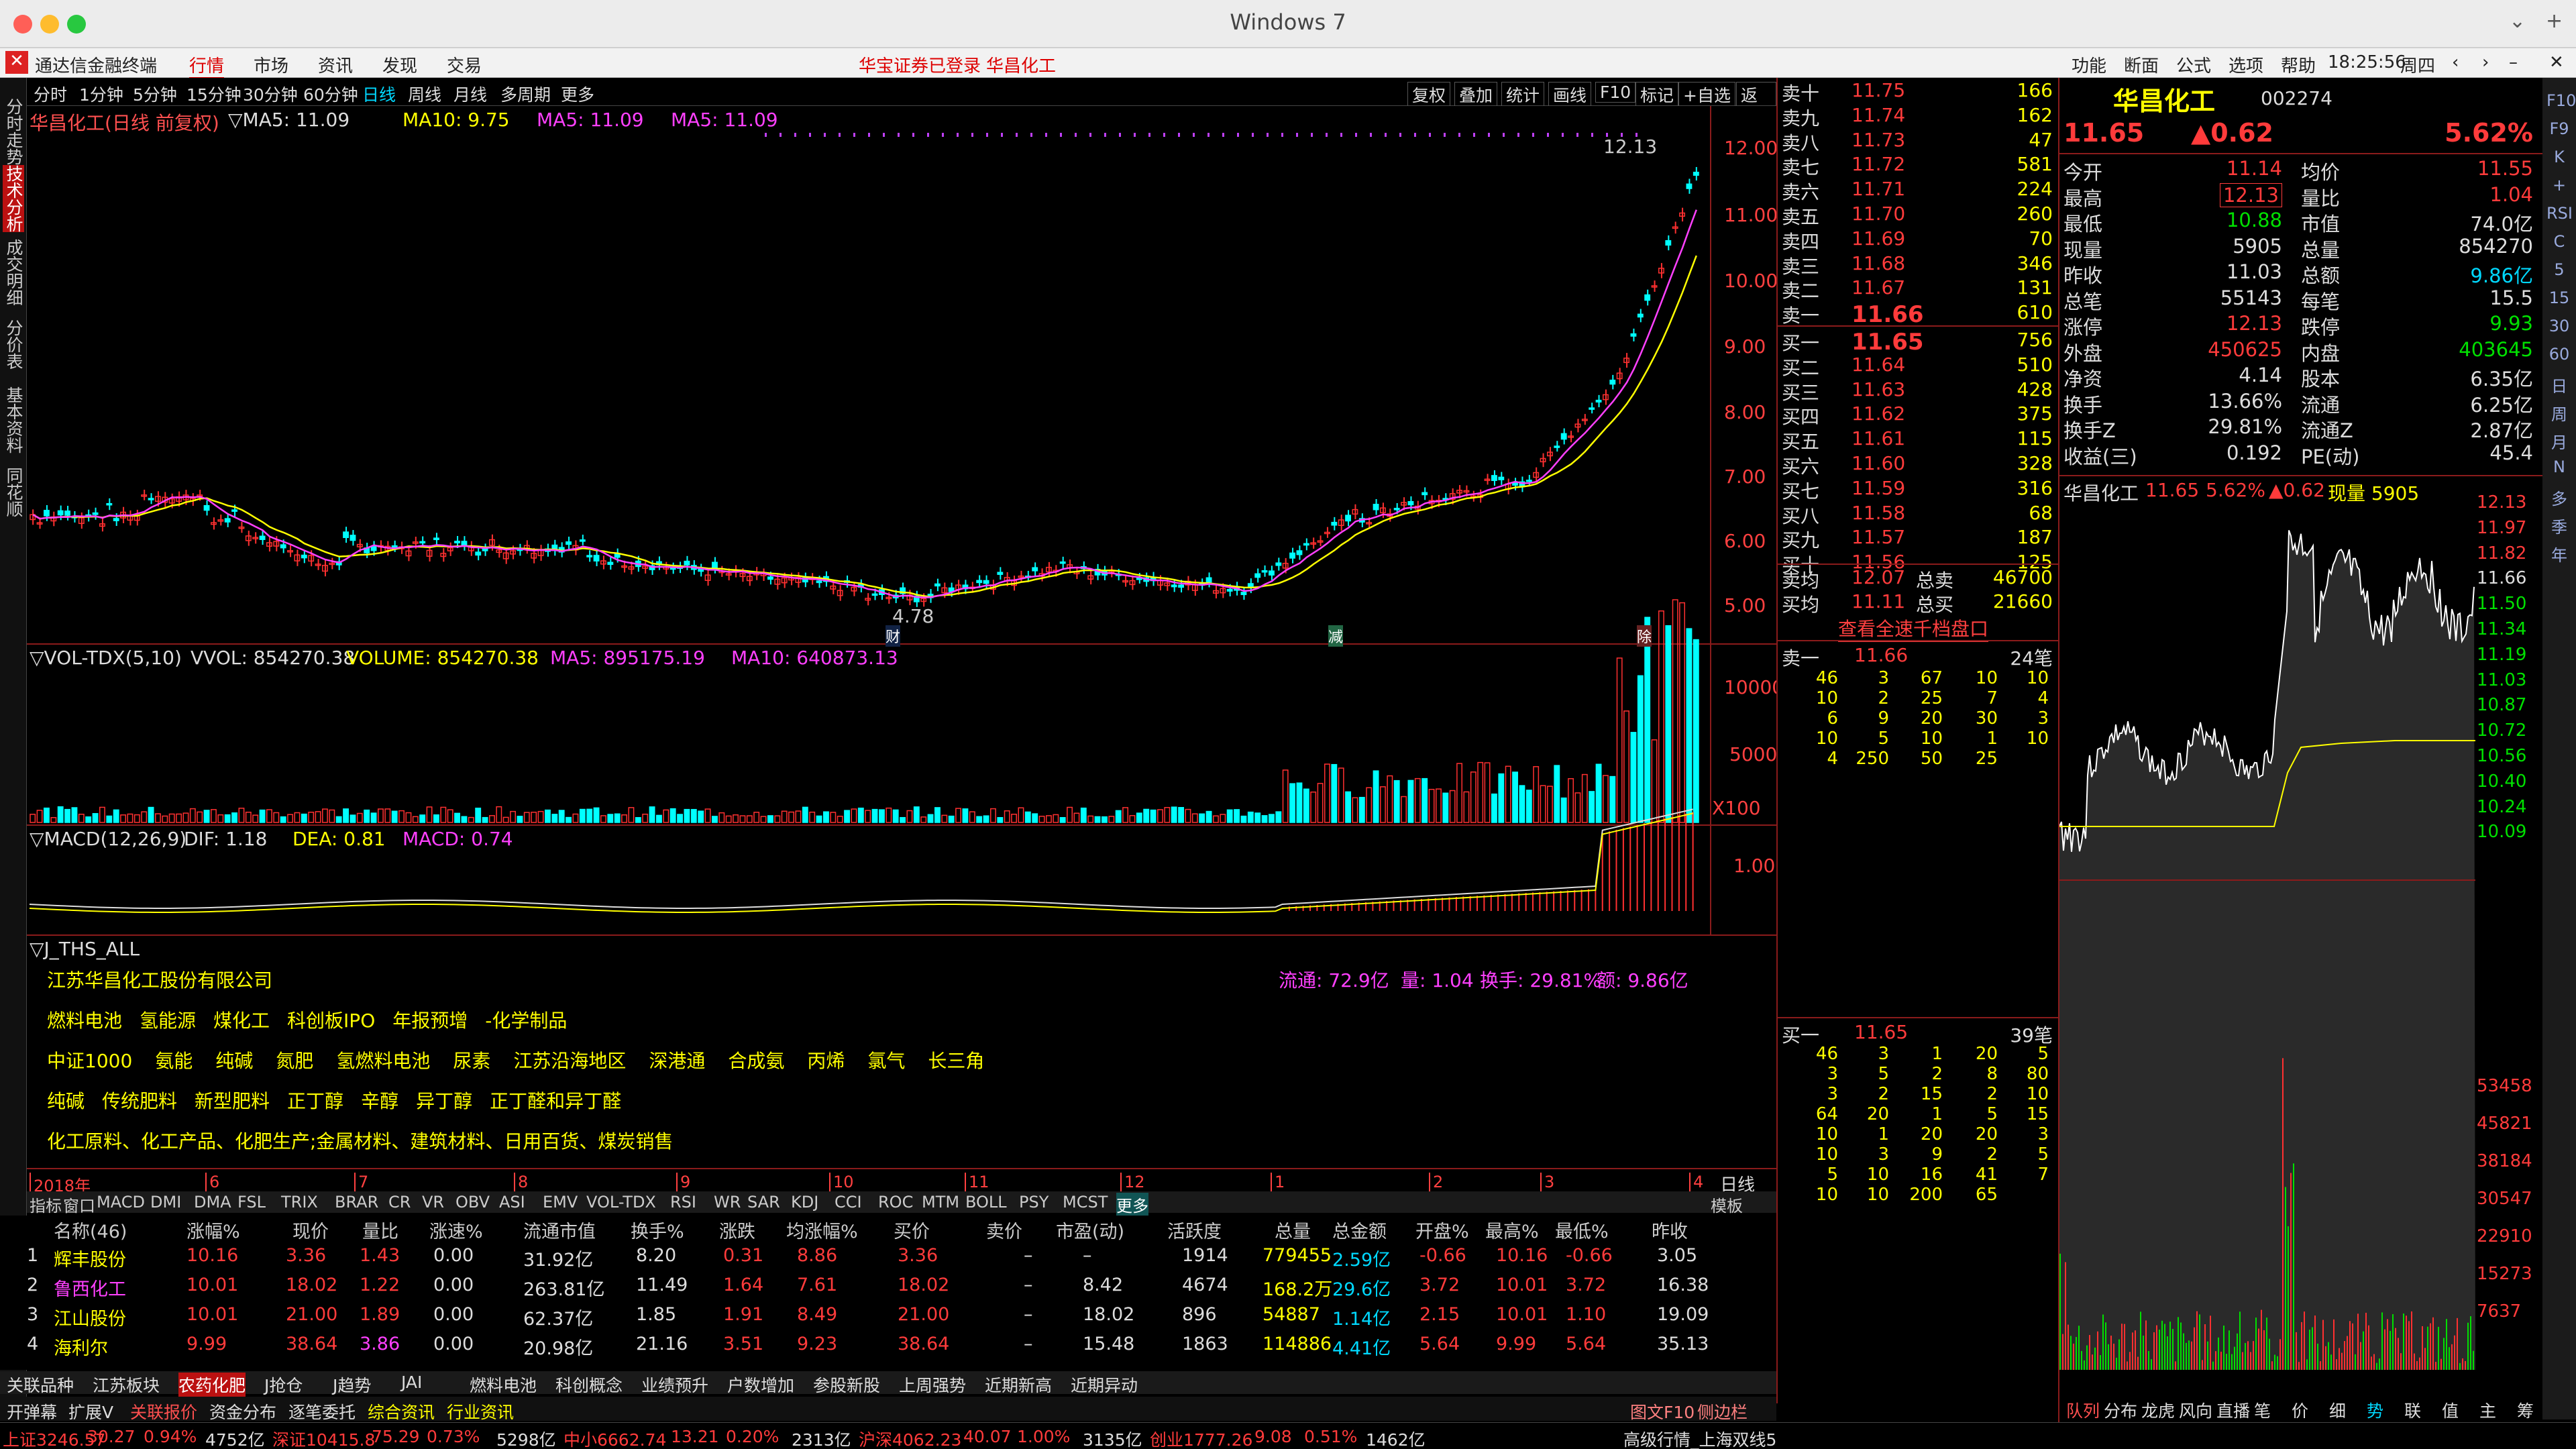 This screenshot has width=2576, height=1449. What do you see at coordinates (51, 95) in the screenshot?
I see `period-intraday: 分时` at bounding box center [51, 95].